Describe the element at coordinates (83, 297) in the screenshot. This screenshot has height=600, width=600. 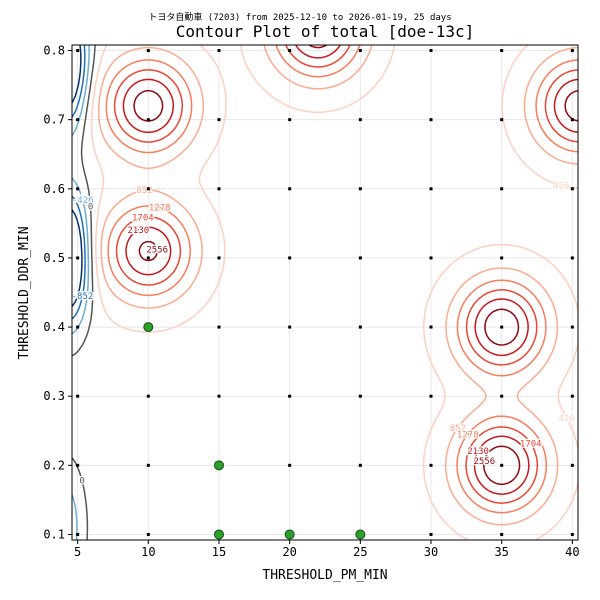
I see `contour-label--852-0: -852` at that location.